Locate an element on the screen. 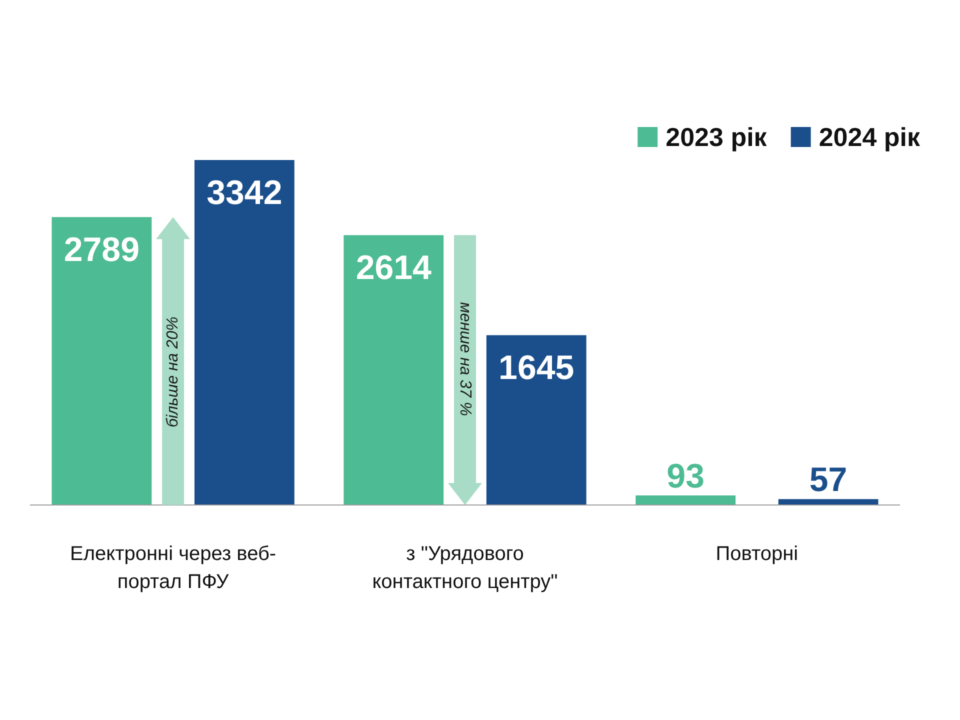 The image size is (960, 720). data-label: 93 is located at coordinates (685, 476).